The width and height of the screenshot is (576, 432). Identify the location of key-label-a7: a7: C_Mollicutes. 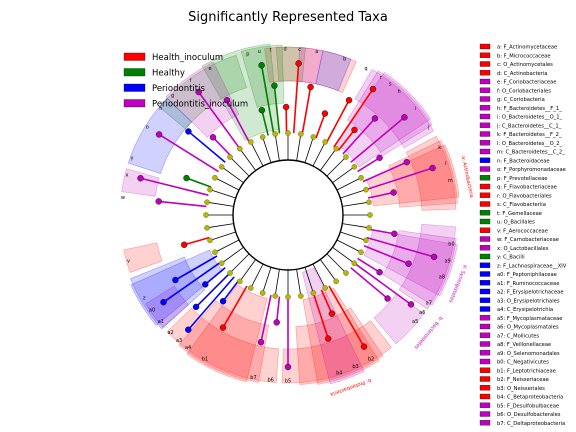
(518, 336).